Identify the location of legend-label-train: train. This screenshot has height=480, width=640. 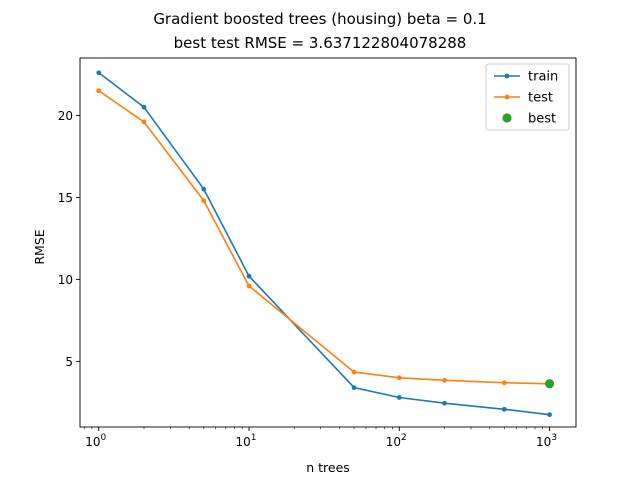
(543, 77).